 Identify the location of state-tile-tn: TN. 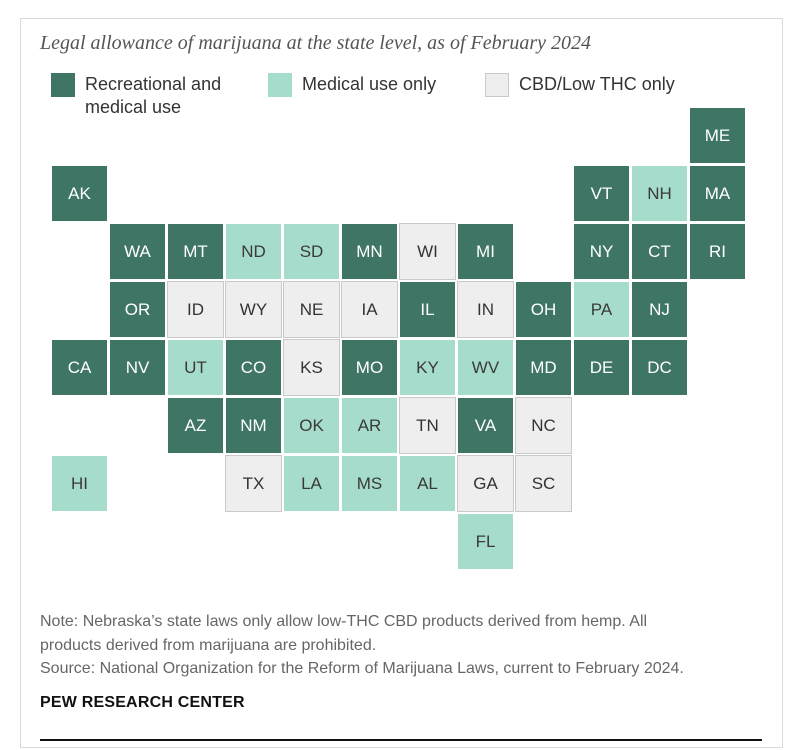
(427, 425).